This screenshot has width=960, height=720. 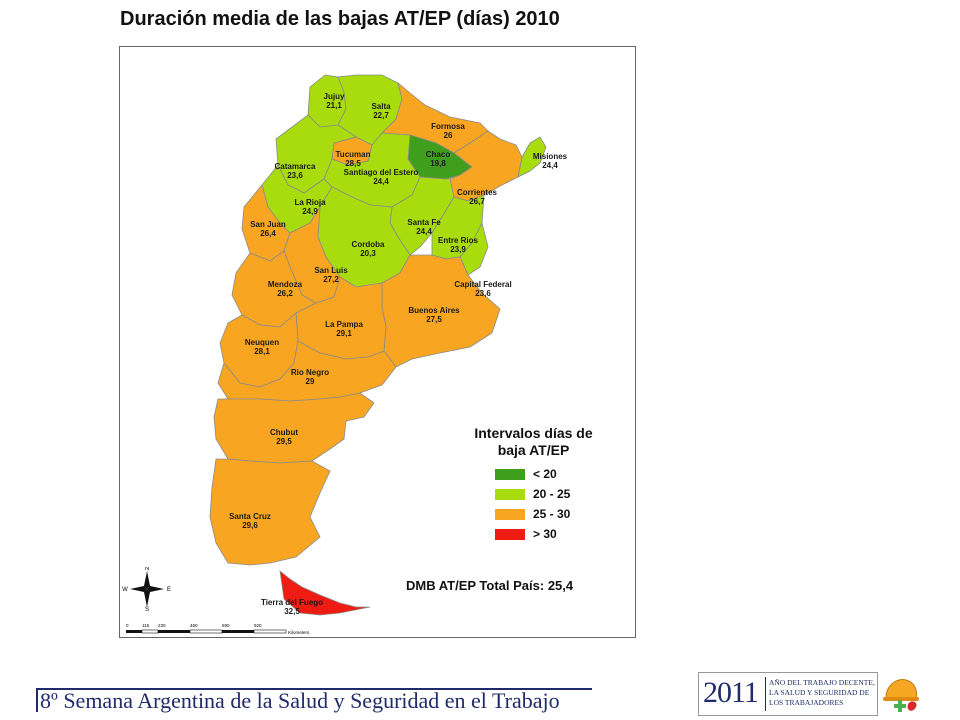 I want to click on scale-bar: 0 115 230 460 690 920 Kilometers, so click(x=218, y=629).